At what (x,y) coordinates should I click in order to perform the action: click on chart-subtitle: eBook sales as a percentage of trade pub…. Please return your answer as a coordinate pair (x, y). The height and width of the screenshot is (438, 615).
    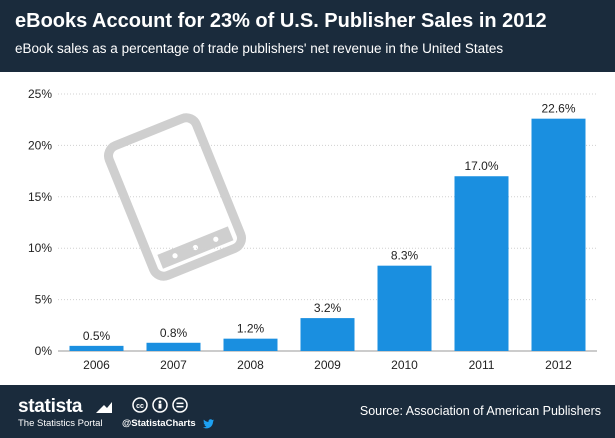
    Looking at the image, I should click on (259, 48).